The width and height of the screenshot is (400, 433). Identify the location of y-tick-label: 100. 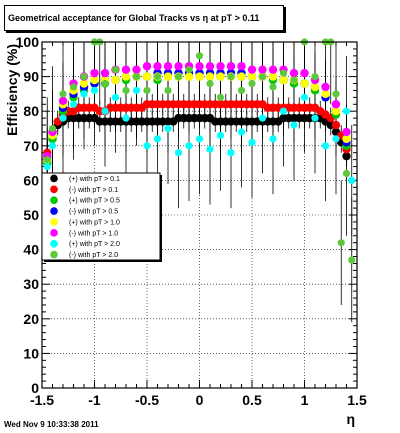
(28, 42).